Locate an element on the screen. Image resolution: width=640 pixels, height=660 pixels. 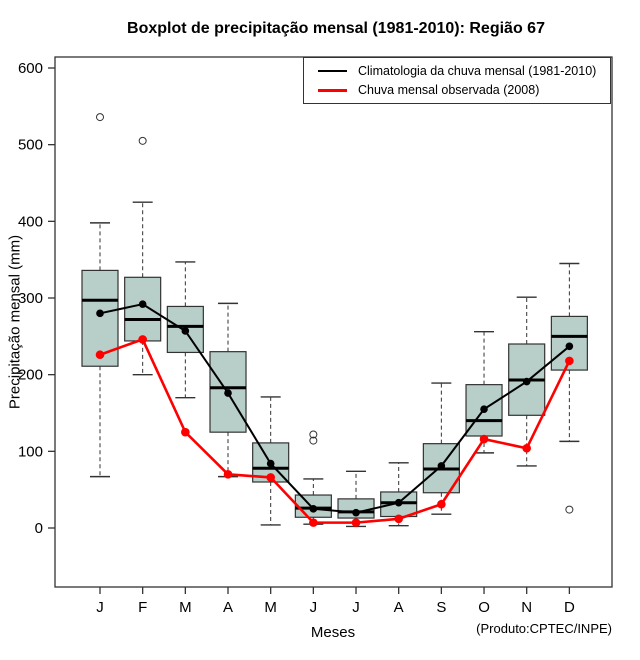
y-tick-label: 400 is located at coordinates (30, 221).